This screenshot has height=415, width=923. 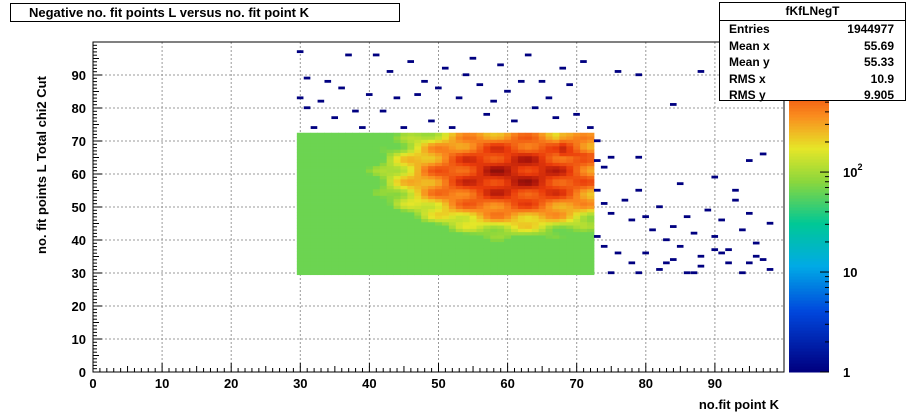 What do you see at coordinates (79, 240) in the screenshot?
I see `y-tick-label: 40` at bounding box center [79, 240].